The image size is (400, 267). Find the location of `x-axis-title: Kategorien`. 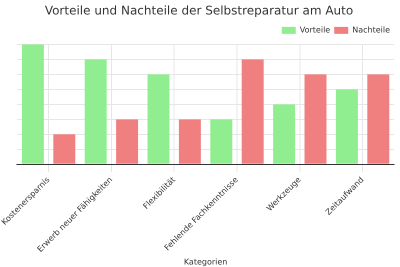

x-axis-title: Kategorien is located at coordinates (206, 261).